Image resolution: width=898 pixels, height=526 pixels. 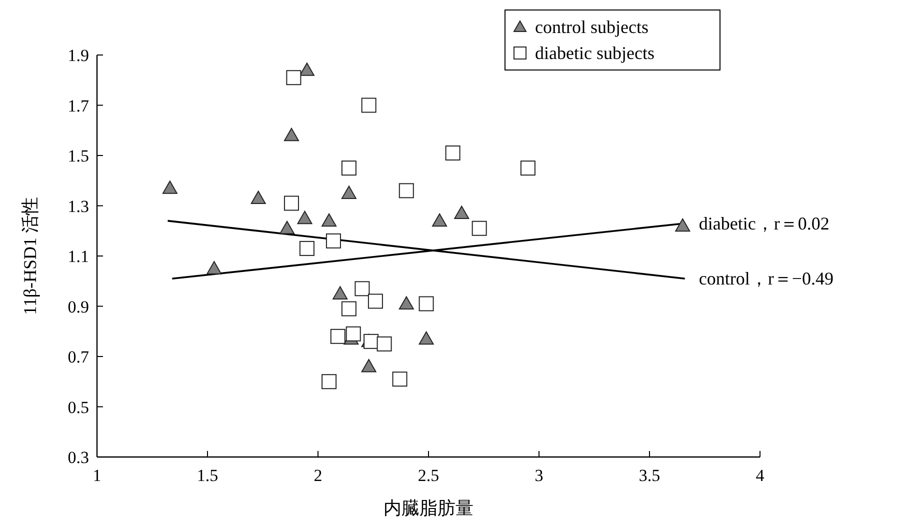 I want to click on y-tick-label: 0.3, so click(x=78, y=457).